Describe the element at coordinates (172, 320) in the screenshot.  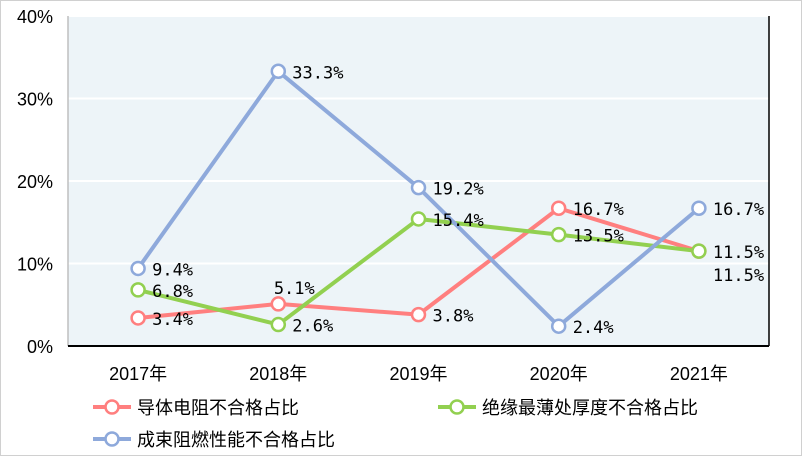
I see `data-label: 3.4%` at that location.